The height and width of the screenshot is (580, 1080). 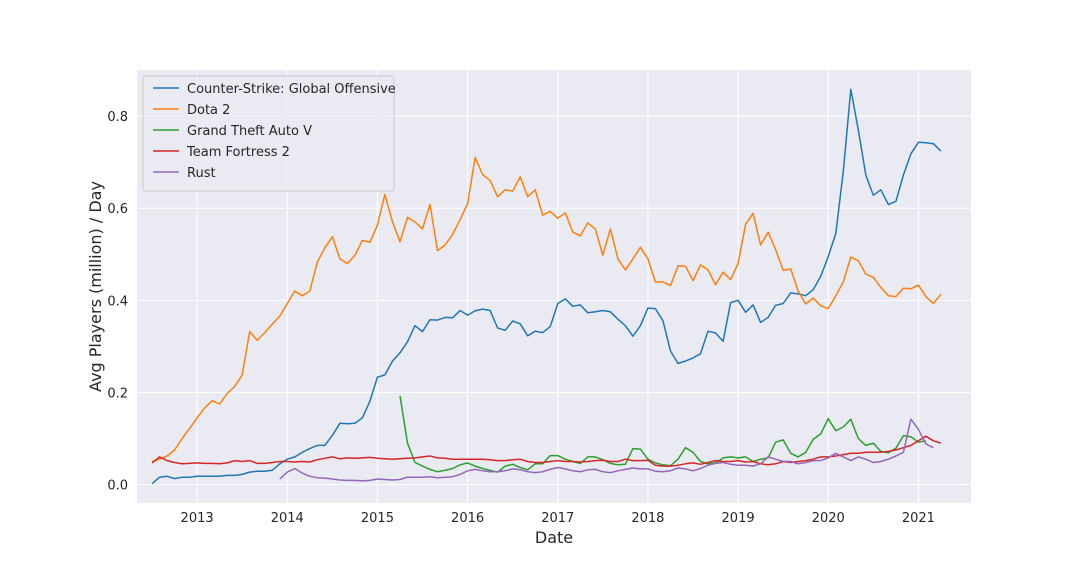 I want to click on x-tick-label: 2013, so click(x=197, y=518).